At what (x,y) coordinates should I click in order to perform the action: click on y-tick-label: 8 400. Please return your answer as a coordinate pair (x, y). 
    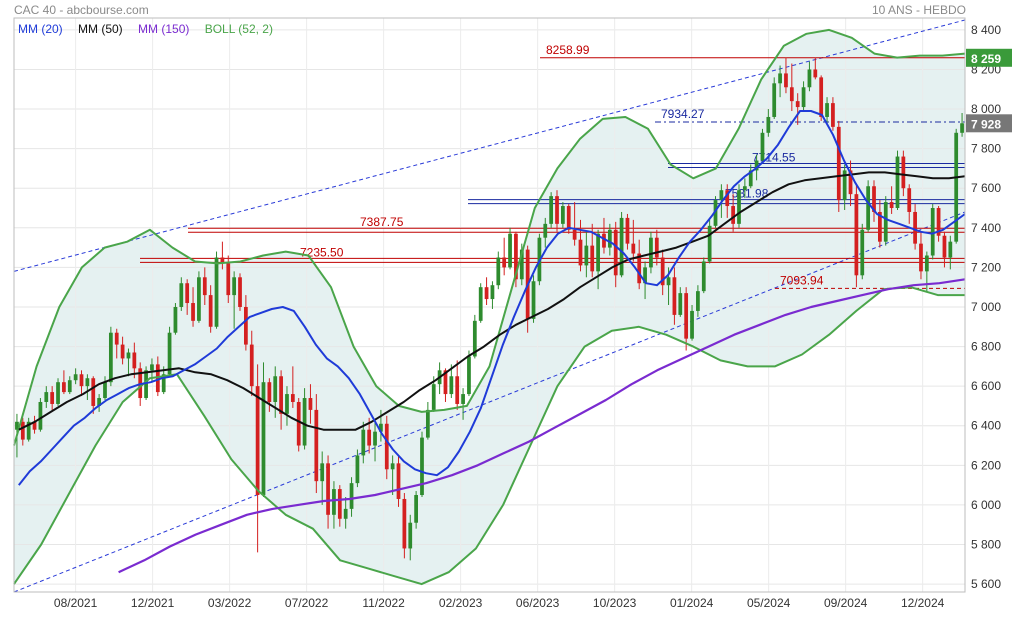
    Looking at the image, I should click on (986, 30).